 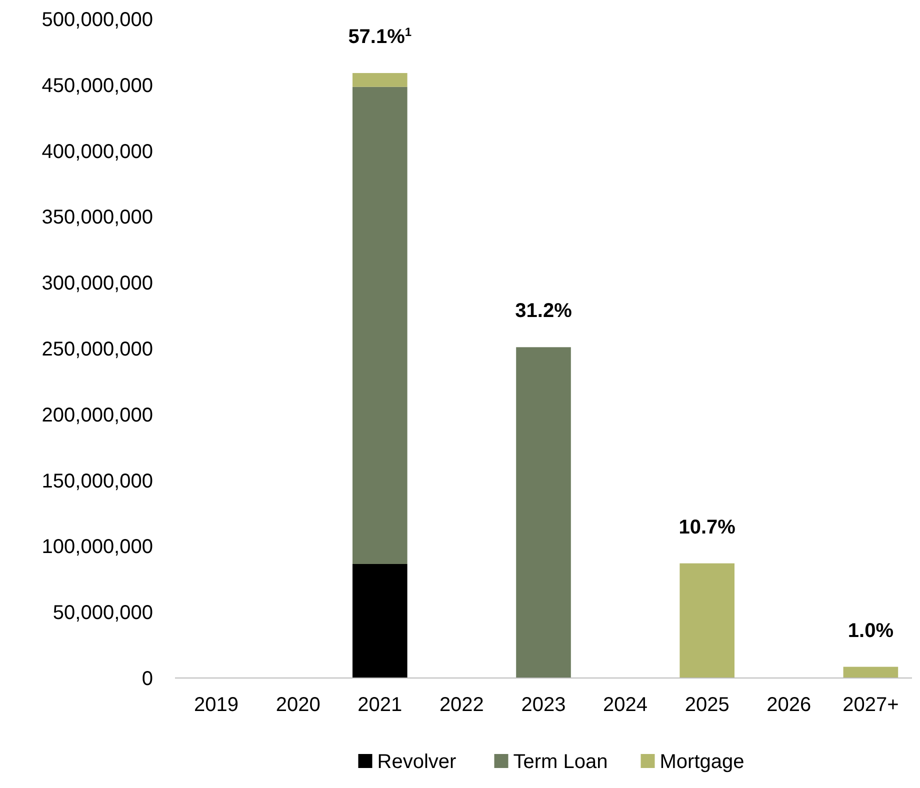 What do you see at coordinates (707, 705) in the screenshot?
I see `x-tick-label: 2025` at bounding box center [707, 705].